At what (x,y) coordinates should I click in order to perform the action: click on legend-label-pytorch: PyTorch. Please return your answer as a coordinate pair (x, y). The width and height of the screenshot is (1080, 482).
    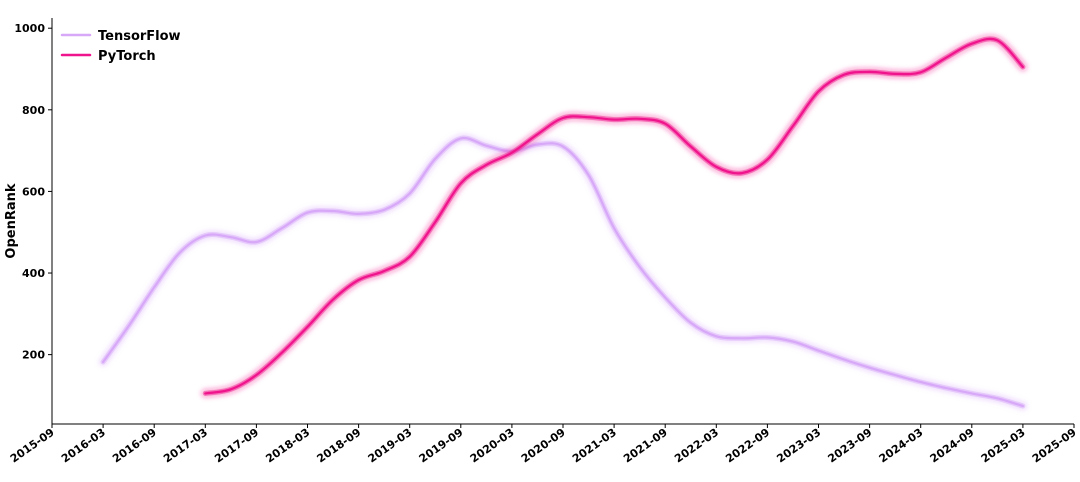
    Looking at the image, I should click on (127, 56).